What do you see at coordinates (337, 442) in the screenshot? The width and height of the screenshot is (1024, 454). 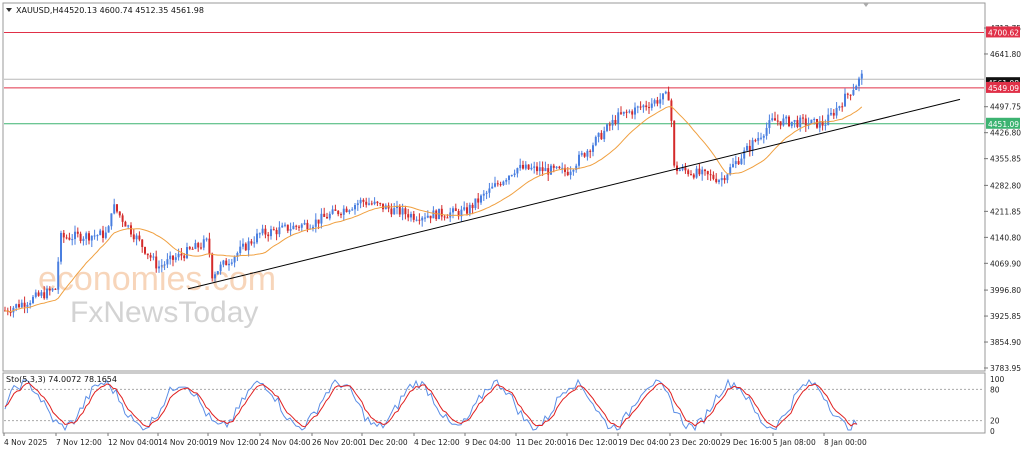 I see `x-tick-label: 26 Nov 20:00` at bounding box center [337, 442].